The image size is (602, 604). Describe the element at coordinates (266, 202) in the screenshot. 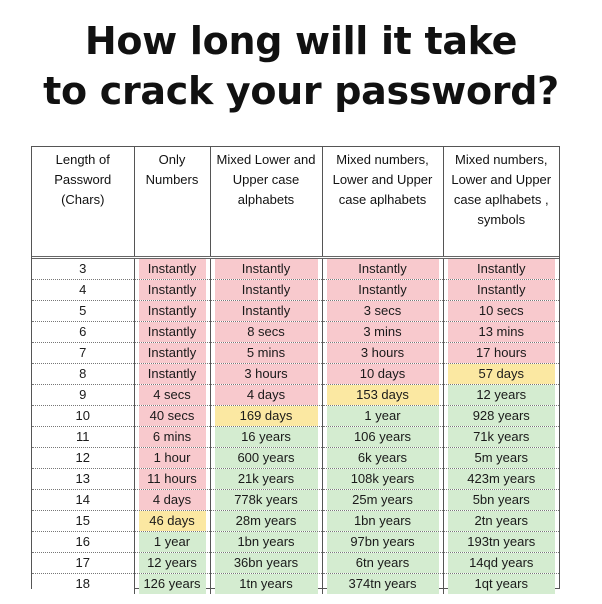

I see `header-mixed-case: Mixed Lower and Upper case alphabets` at that location.